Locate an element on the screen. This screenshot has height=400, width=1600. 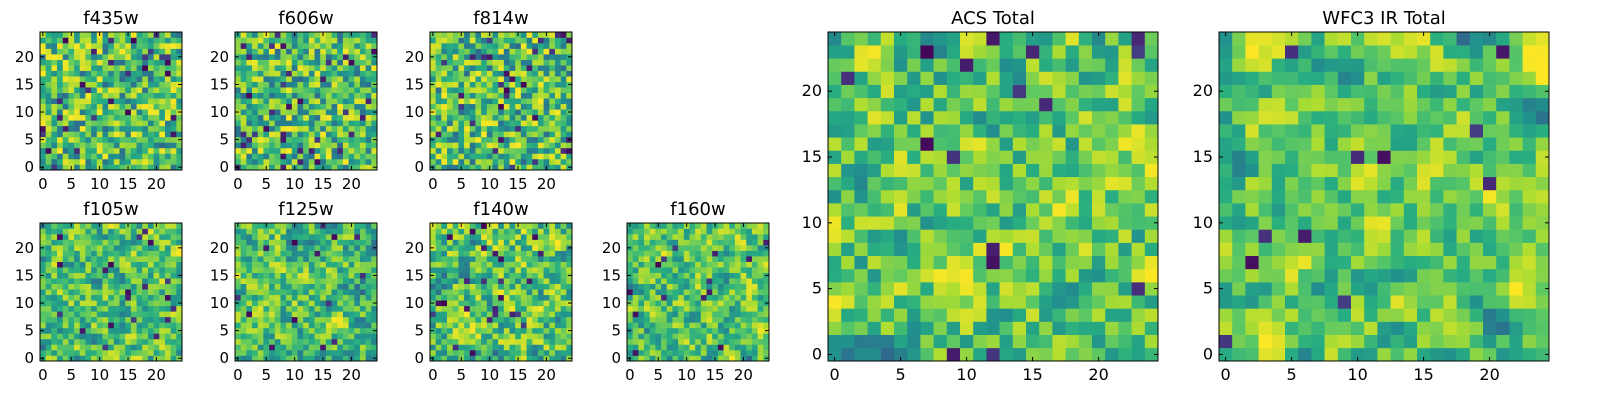
x-tick-label: 15 is located at coordinates (714, 375).